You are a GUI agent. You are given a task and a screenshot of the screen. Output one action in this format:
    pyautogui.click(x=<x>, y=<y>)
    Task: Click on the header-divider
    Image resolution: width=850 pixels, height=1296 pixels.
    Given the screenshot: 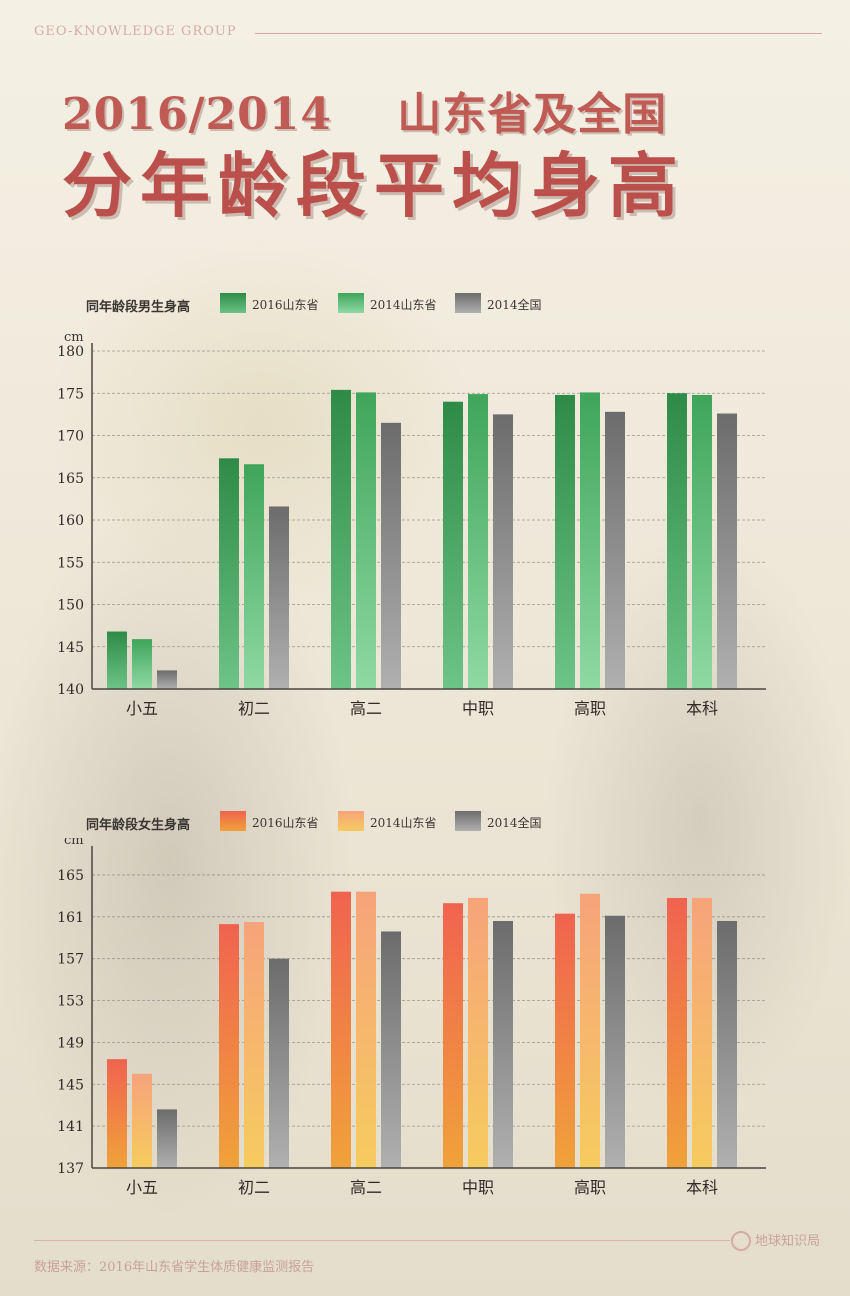 What is the action you would take?
    pyautogui.click(x=538, y=33)
    